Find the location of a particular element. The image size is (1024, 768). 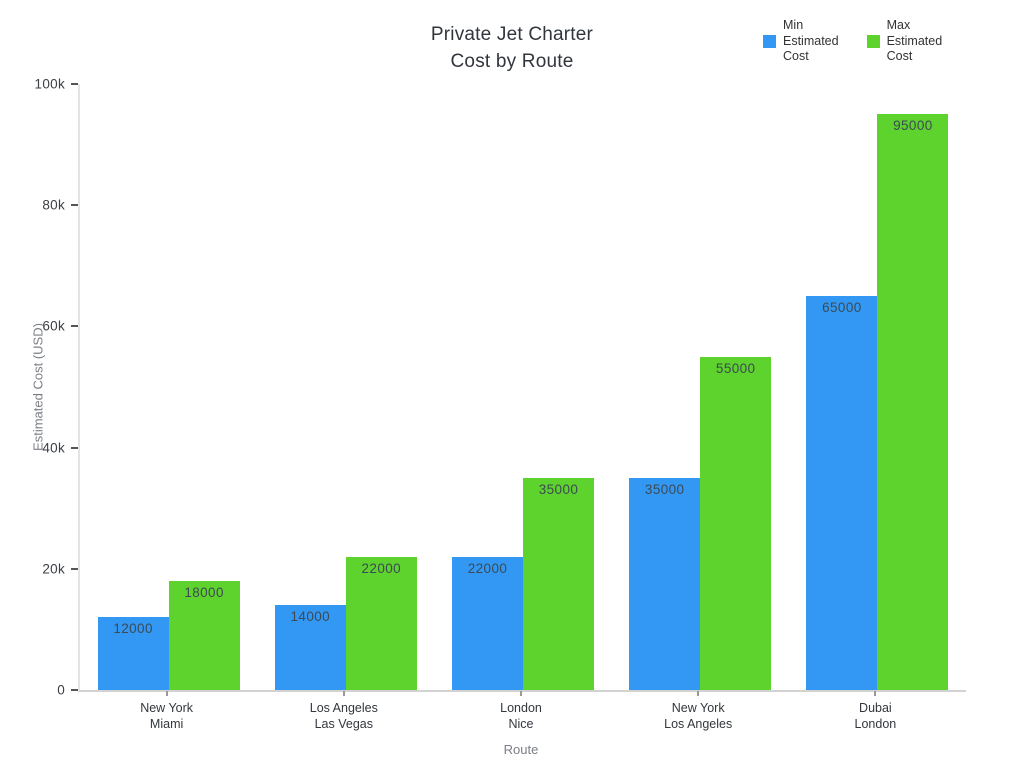

bar-max: 55000 is located at coordinates (736, 523).